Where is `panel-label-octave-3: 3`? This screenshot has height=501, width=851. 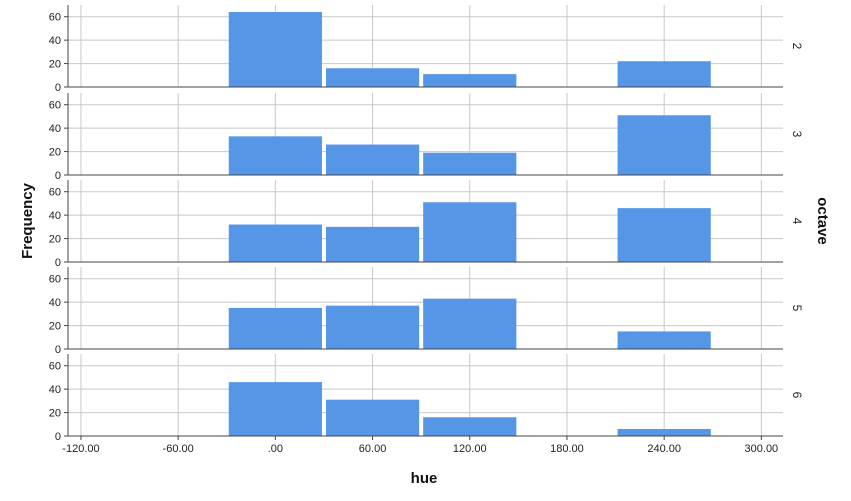
panel-label-octave-3: 3 is located at coordinates (797, 134).